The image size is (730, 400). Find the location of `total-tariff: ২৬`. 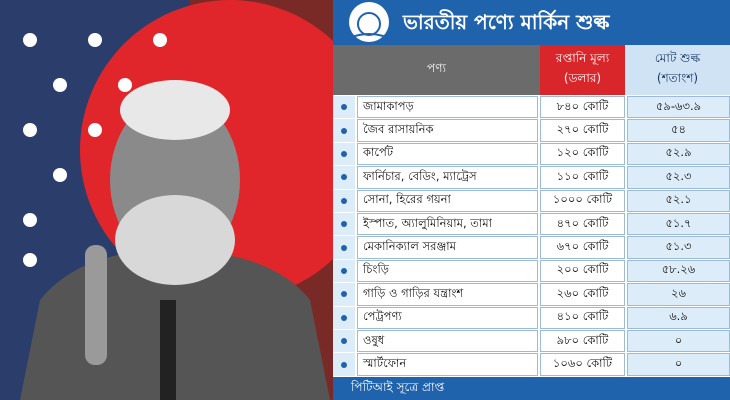

total-tariff: ২৬ is located at coordinates (678, 294).